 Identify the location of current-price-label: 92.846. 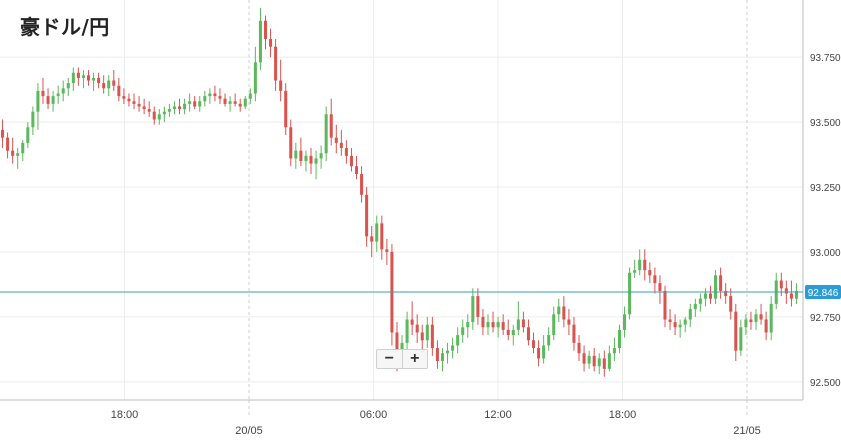
(823, 293).